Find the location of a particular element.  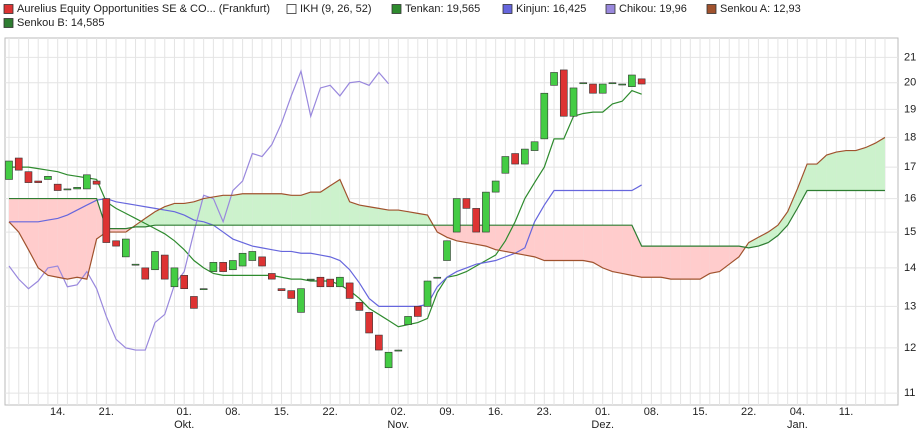

y-tick-label: 21 is located at coordinates (910, 57).